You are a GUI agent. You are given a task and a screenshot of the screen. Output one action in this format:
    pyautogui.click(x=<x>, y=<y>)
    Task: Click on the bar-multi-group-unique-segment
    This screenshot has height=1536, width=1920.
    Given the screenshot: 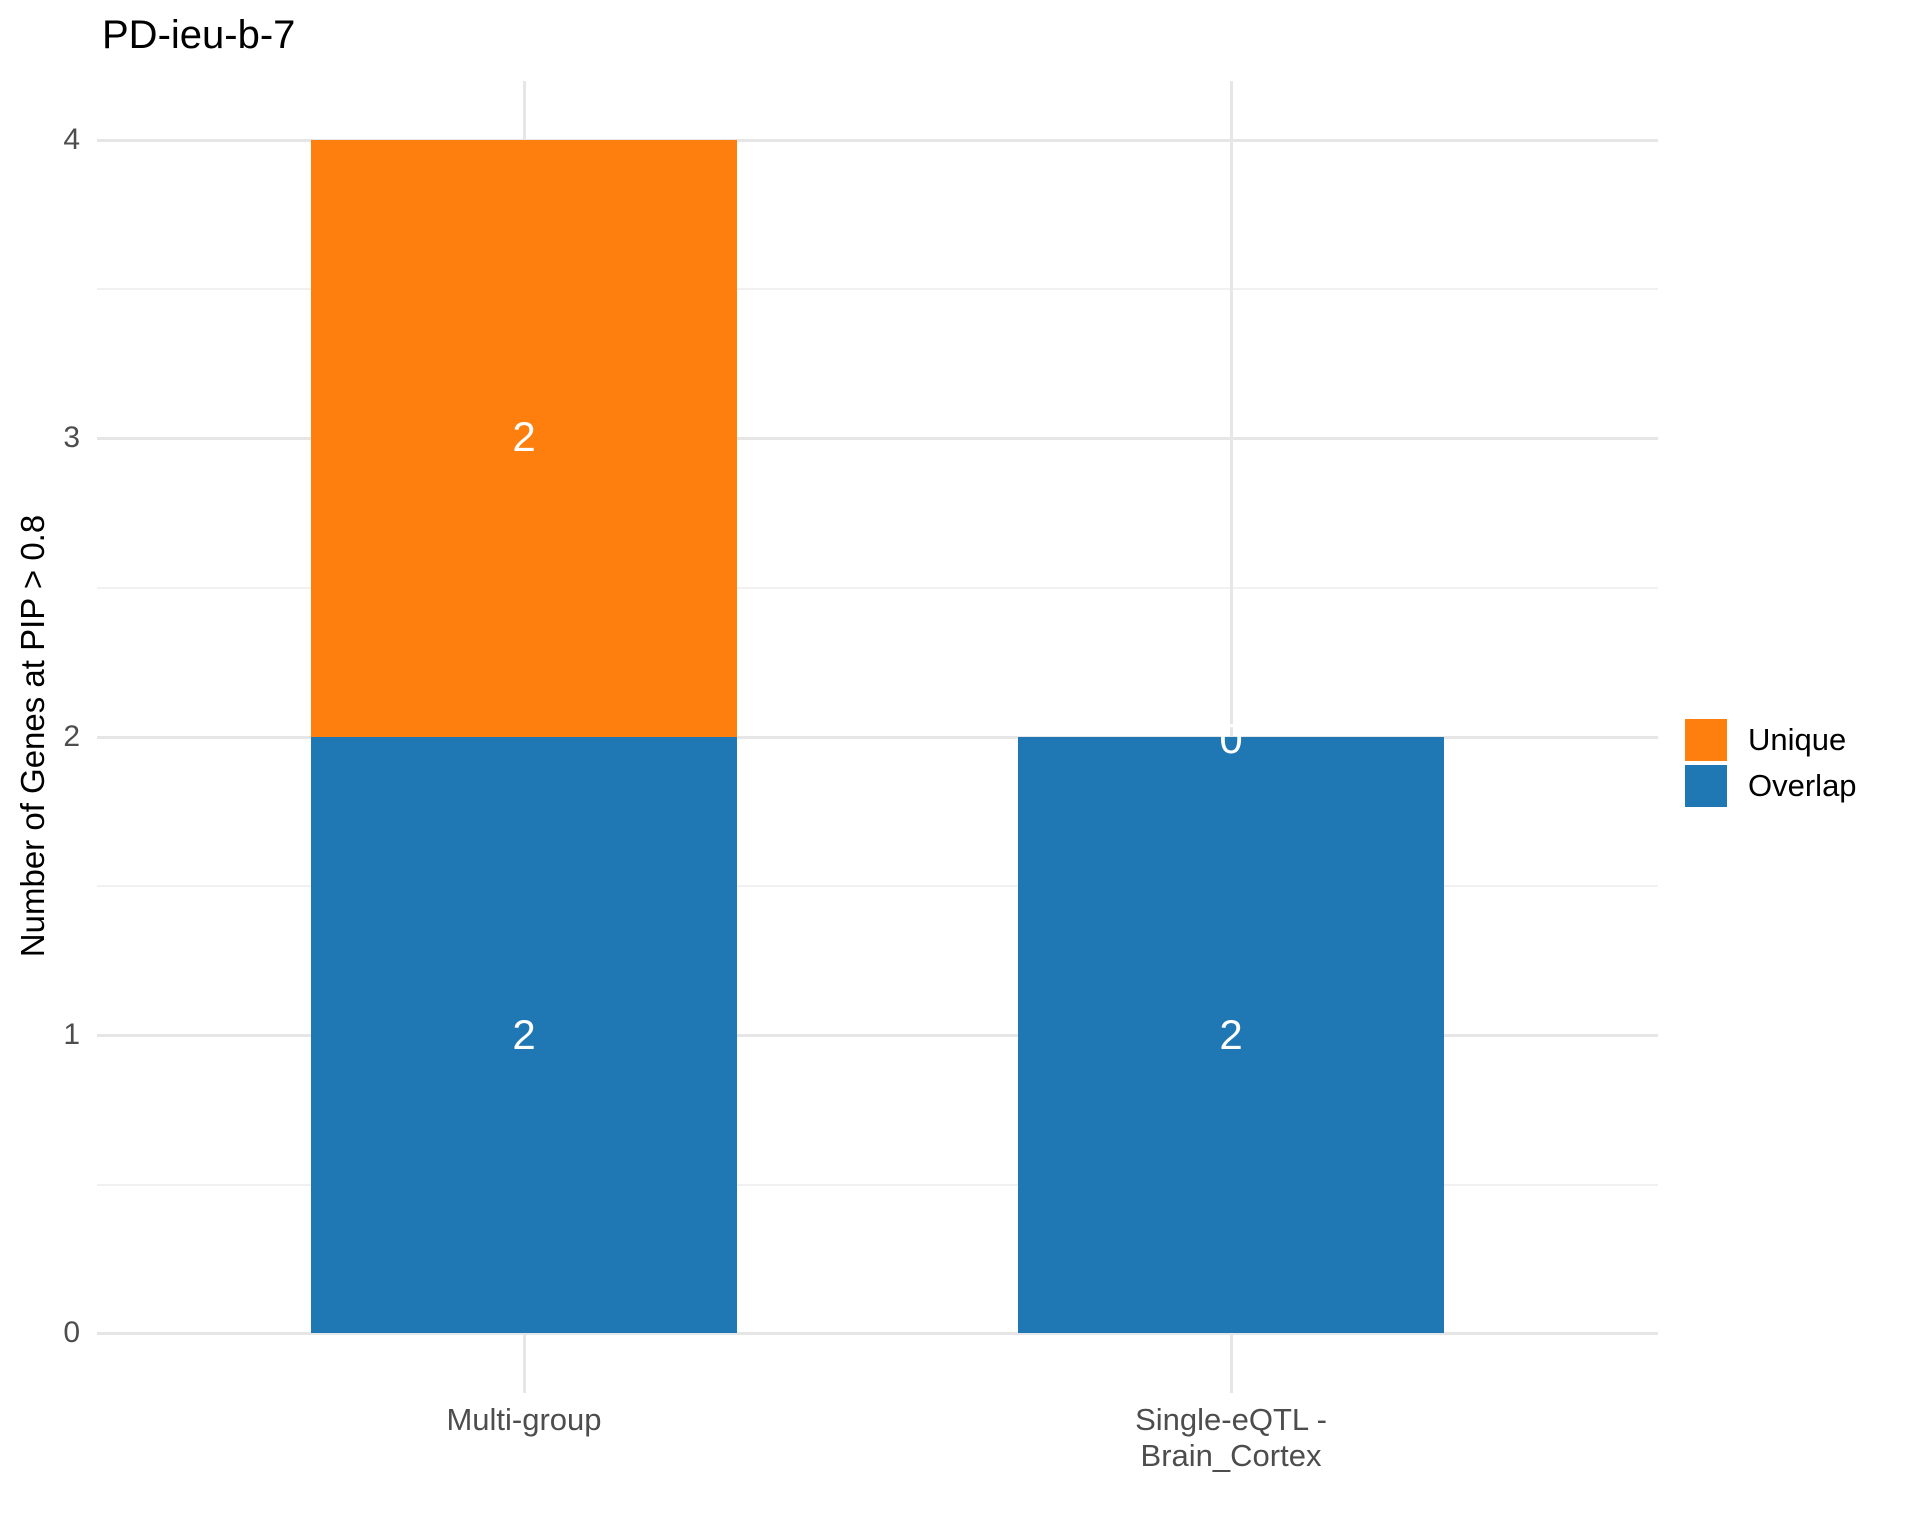 What is the action you would take?
    pyautogui.click(x=524, y=438)
    